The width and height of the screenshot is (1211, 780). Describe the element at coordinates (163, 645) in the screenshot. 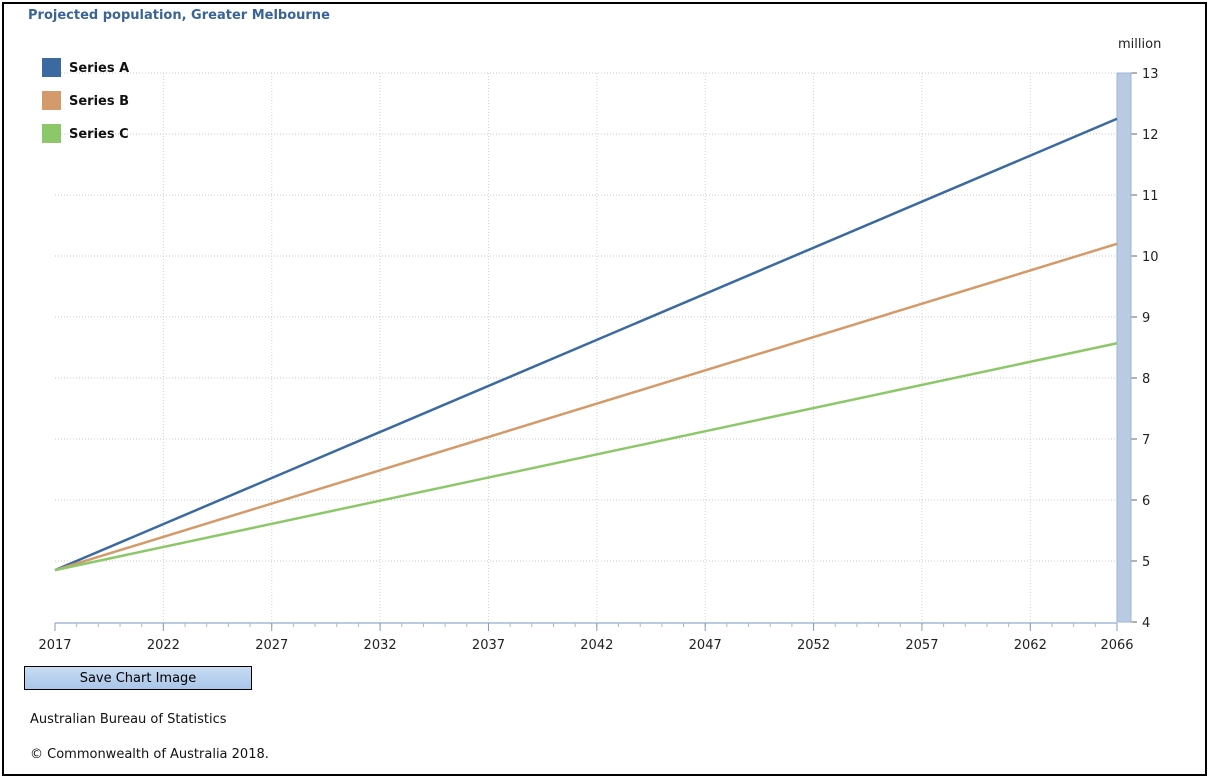

I see `x-tick-label: 2022` at that location.